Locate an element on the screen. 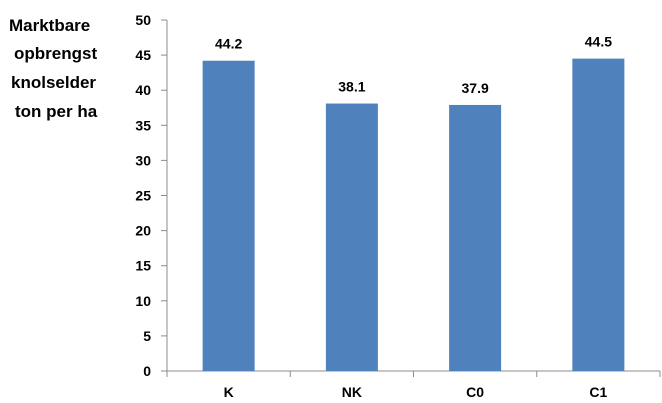 The image size is (662, 403). y-tick-label: 10 is located at coordinates (143, 301).